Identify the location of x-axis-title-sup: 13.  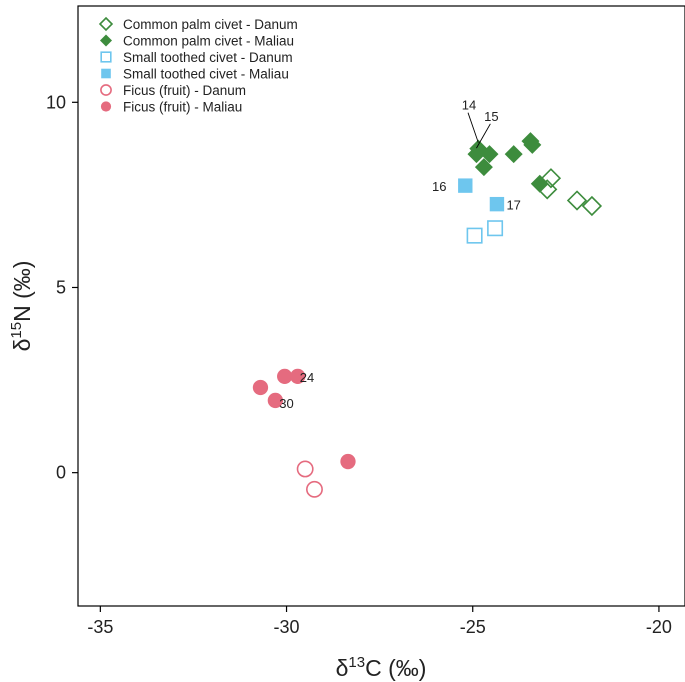
(356, 662).